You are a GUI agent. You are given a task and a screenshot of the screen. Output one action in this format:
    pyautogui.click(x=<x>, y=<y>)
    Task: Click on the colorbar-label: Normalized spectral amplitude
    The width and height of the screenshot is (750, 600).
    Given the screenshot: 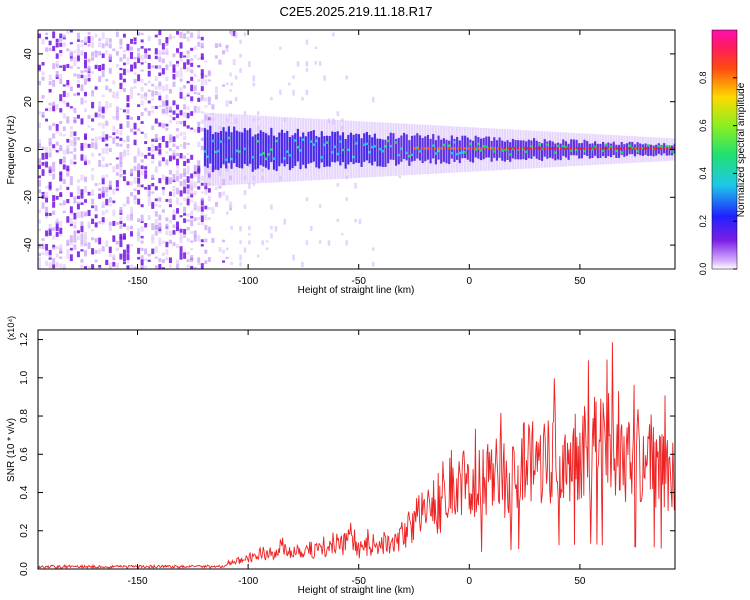 What is the action you would take?
    pyautogui.click(x=741, y=149)
    